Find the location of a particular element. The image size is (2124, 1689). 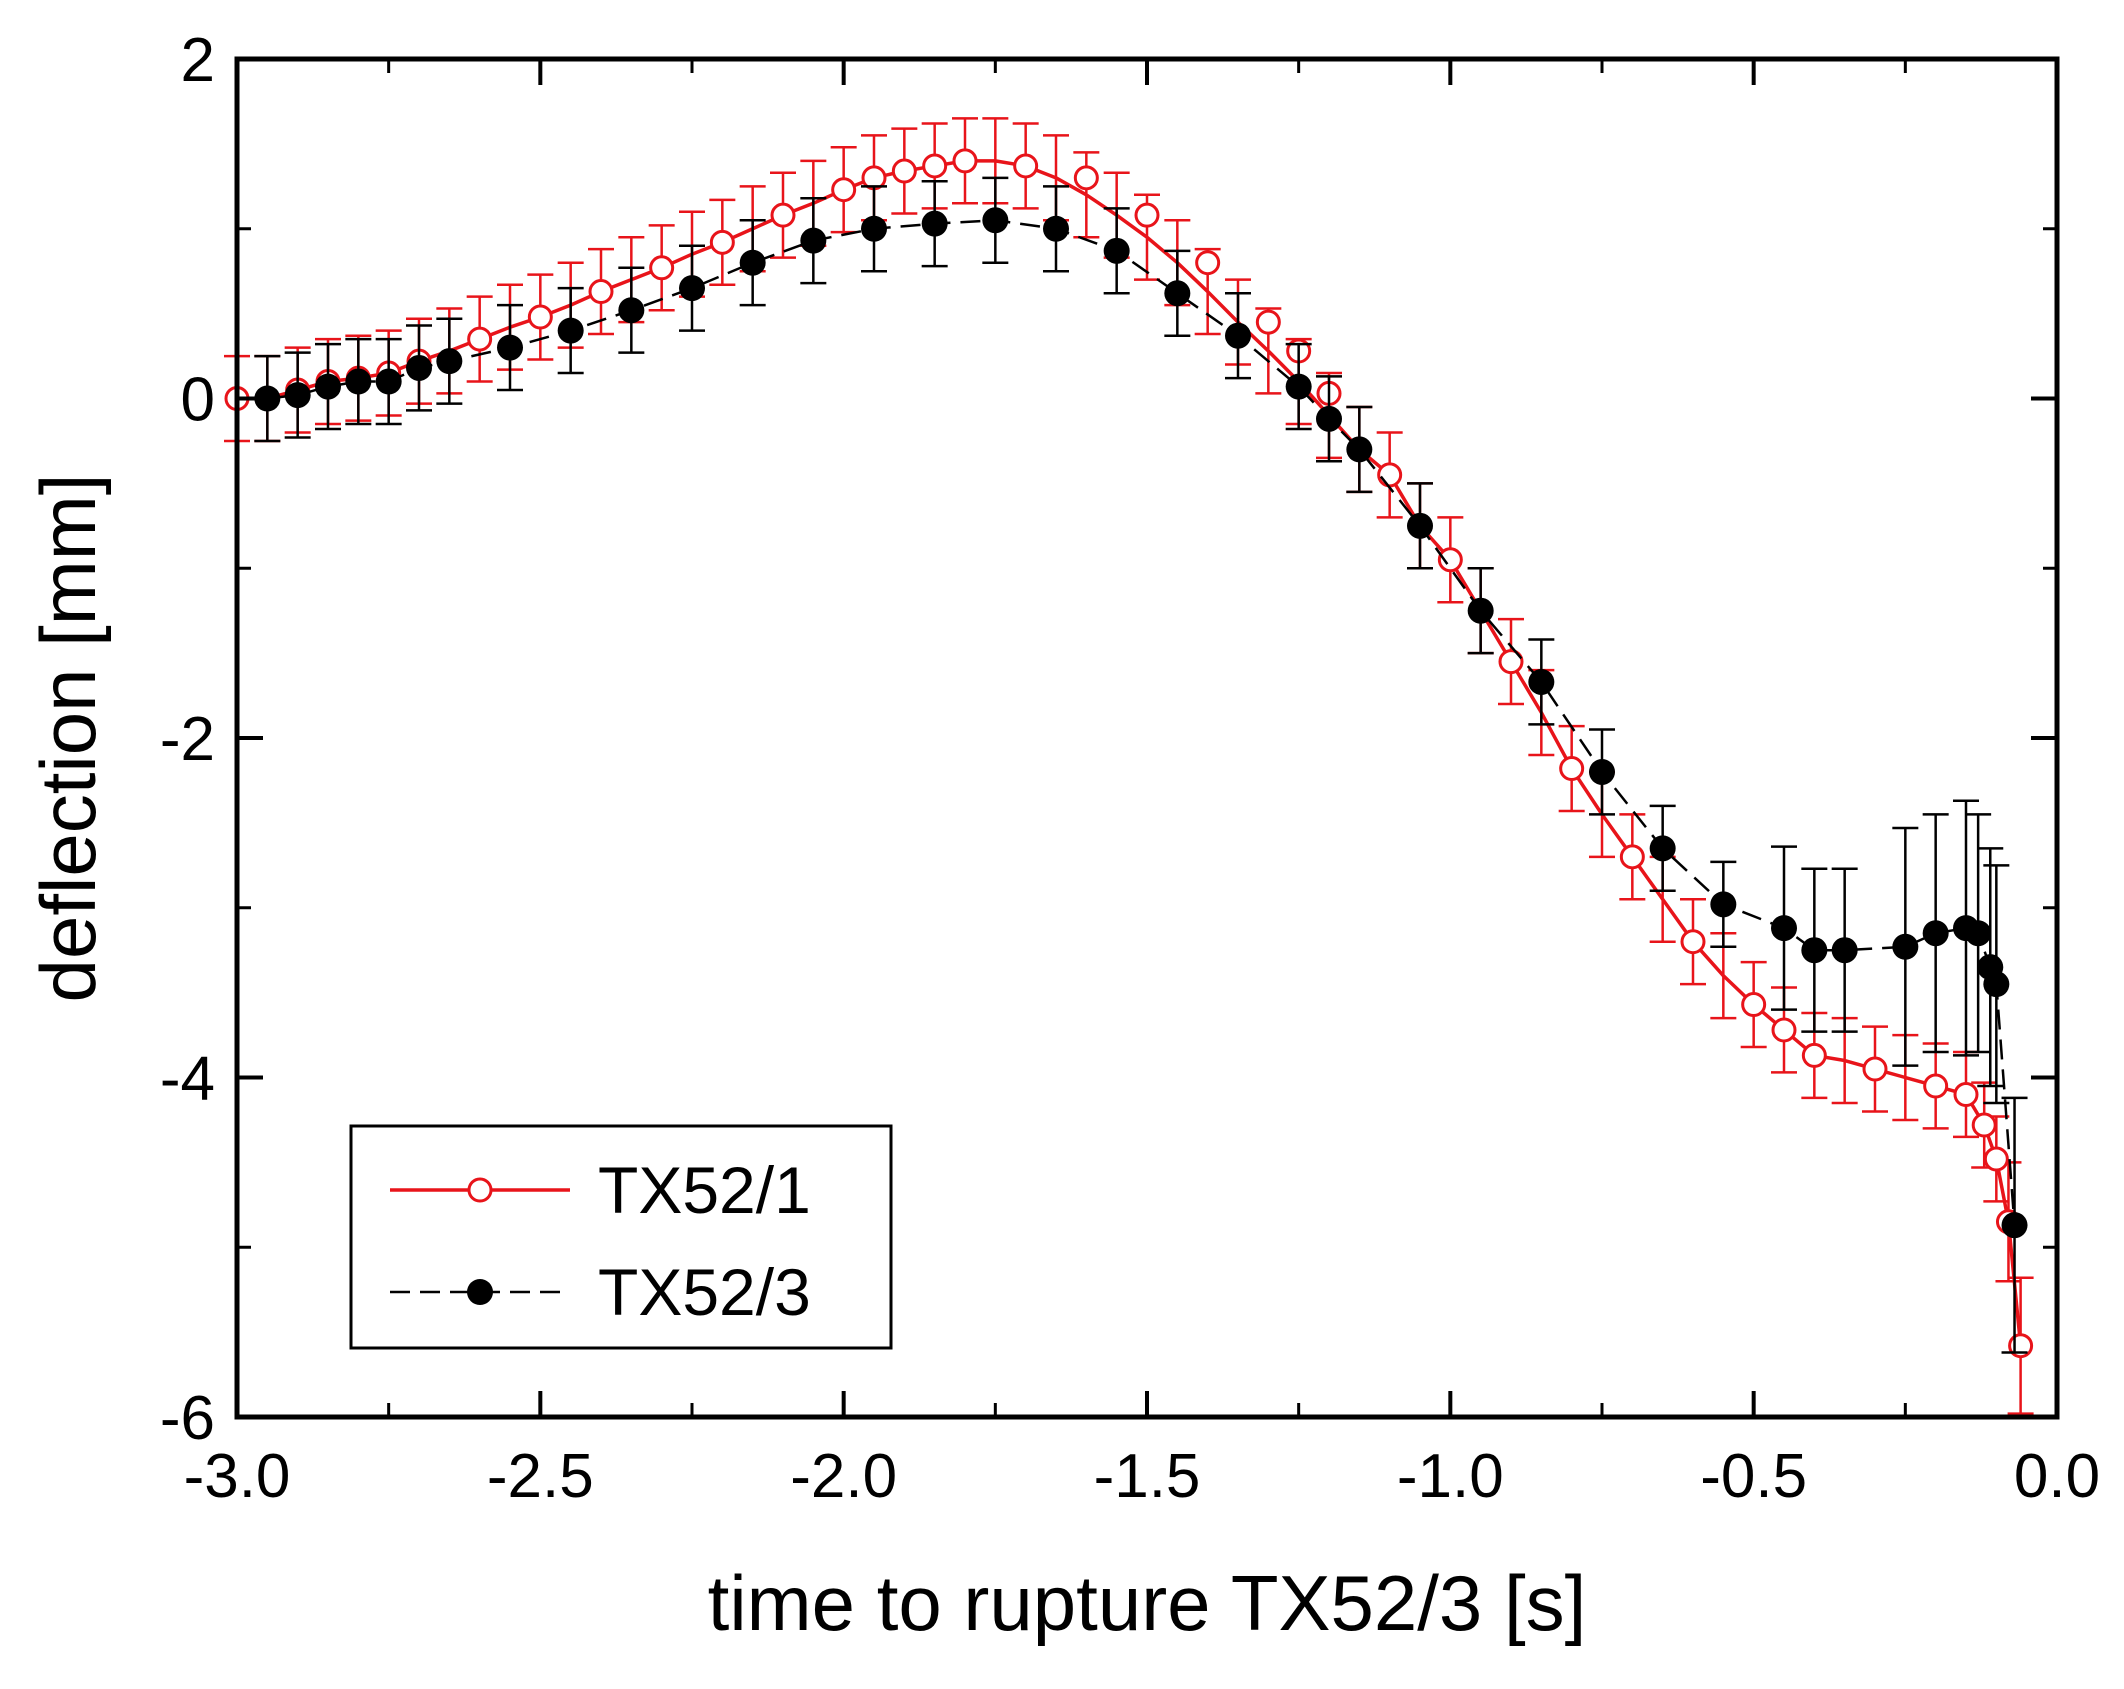

y-tick-label: -6 is located at coordinates (187, 1418).